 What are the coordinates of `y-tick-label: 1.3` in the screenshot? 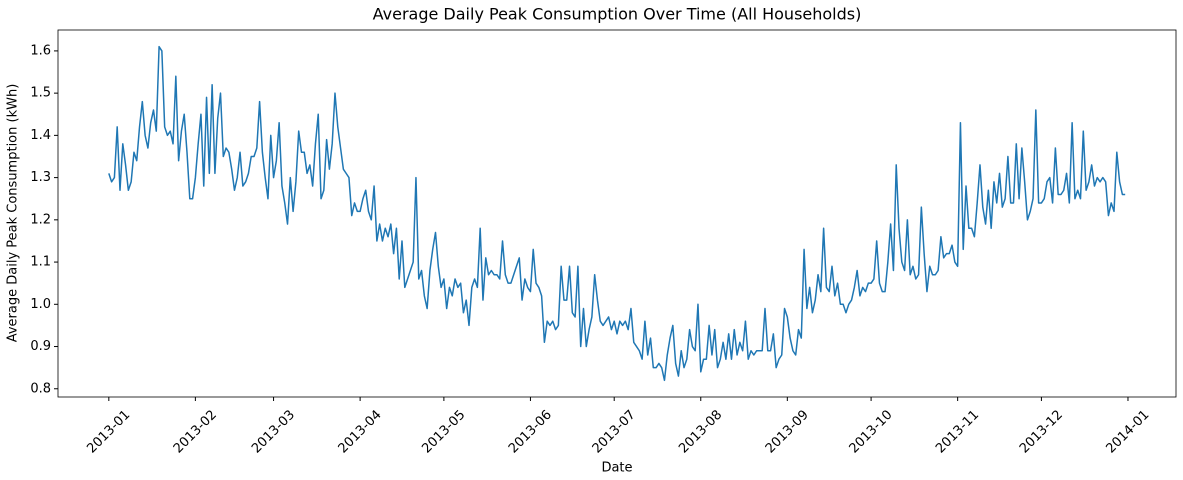 It's located at (40, 177).